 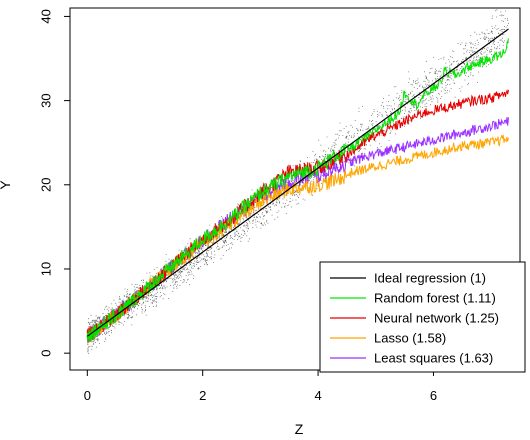 I want to click on x-axis-ticks: 0 2 4 6, so click(x=260, y=386).